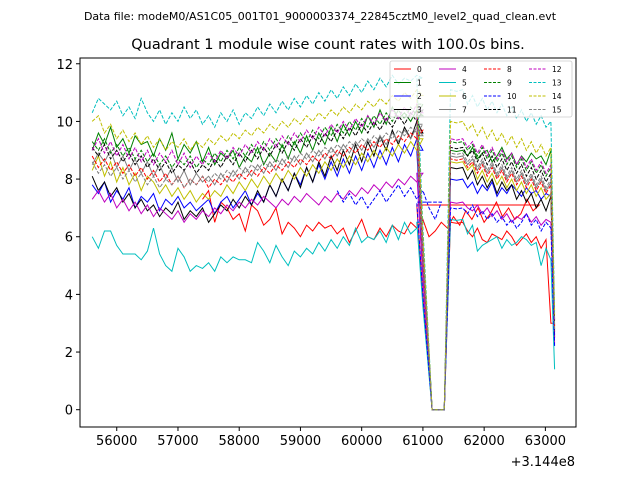 Image resolution: width=640 pixels, height=480 pixels. What do you see at coordinates (464, 110) in the screenshot?
I see `legend-label-7: 7` at bounding box center [464, 110].